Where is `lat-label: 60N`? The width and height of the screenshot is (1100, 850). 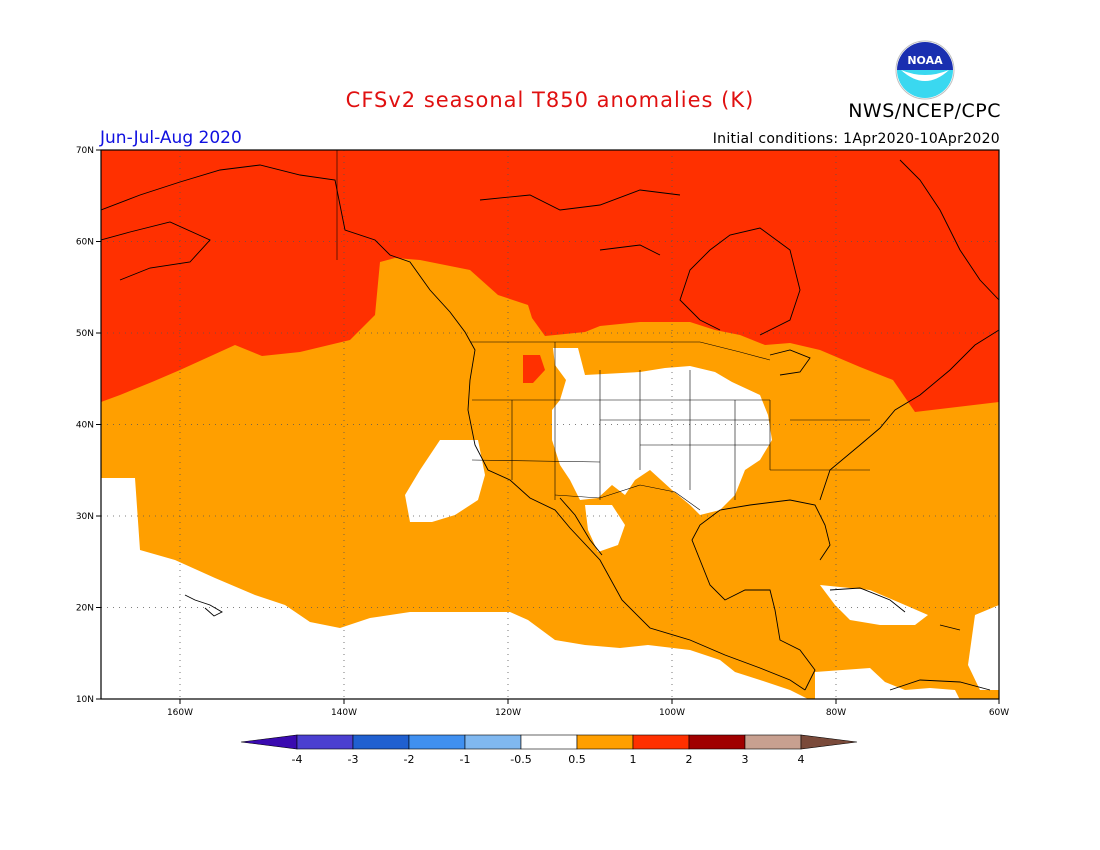
lat-label: 60N is located at coordinates (85, 243).